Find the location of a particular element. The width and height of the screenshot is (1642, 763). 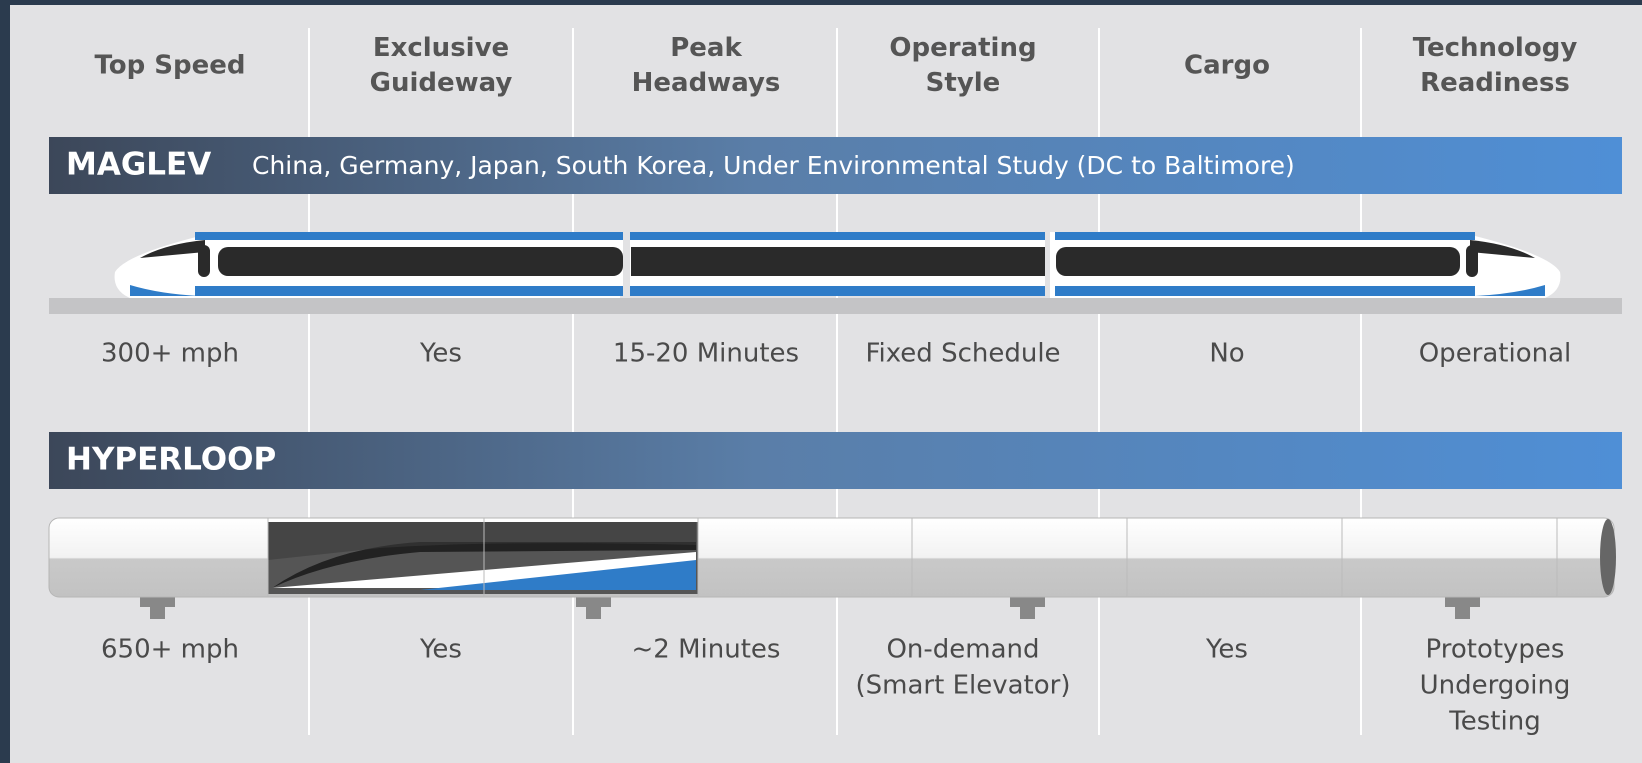

column-header: Operating is located at coordinates (962, 48).